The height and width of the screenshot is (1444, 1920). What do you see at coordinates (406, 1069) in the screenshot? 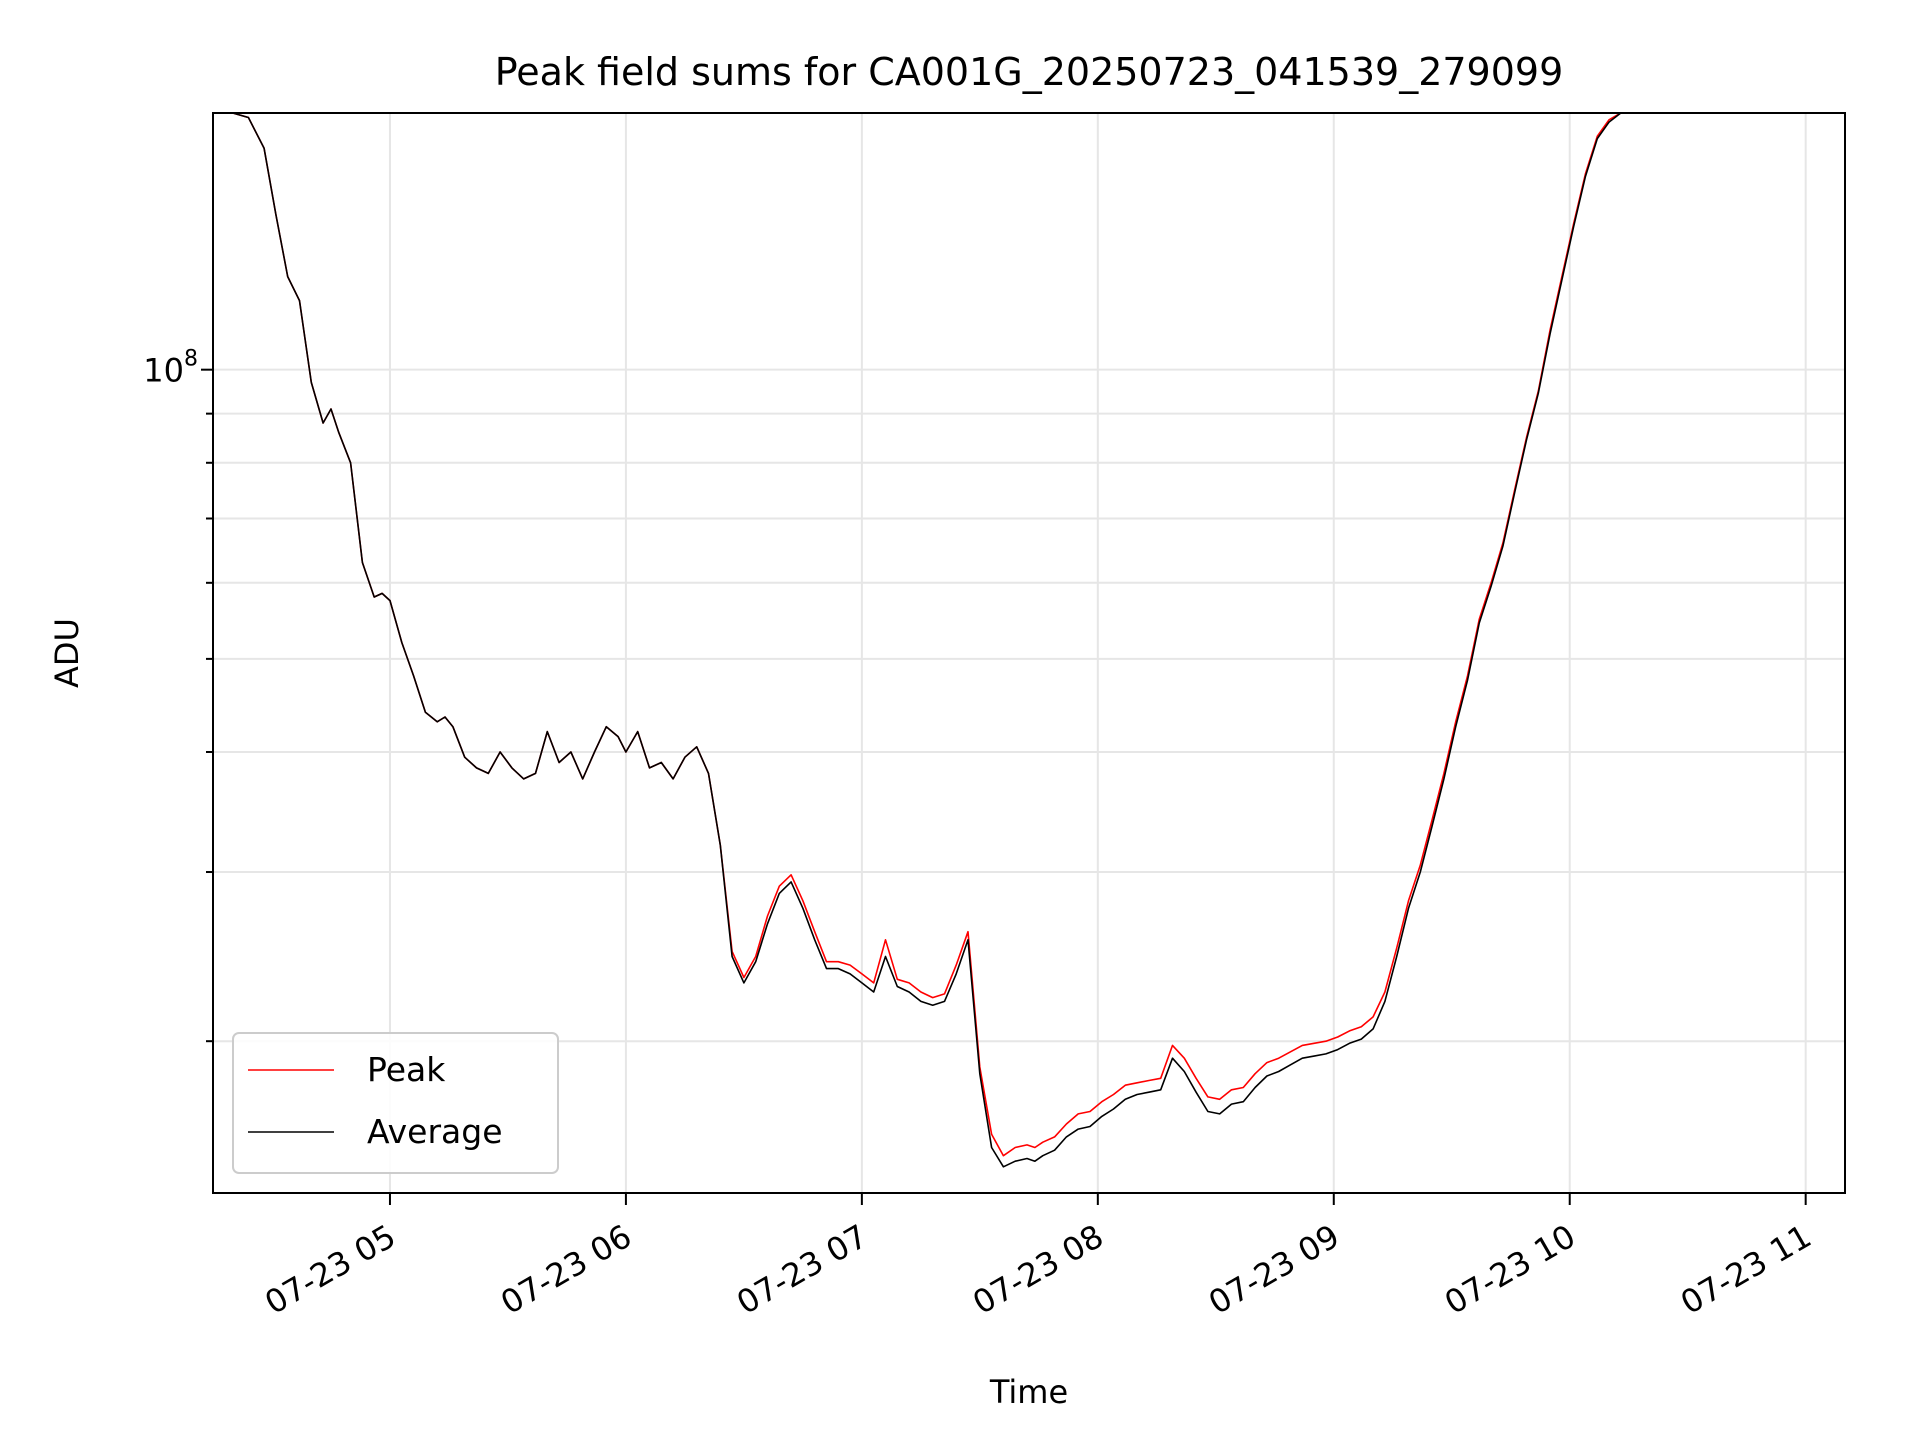
I see `legend-peak-label: Peak` at bounding box center [406, 1069].